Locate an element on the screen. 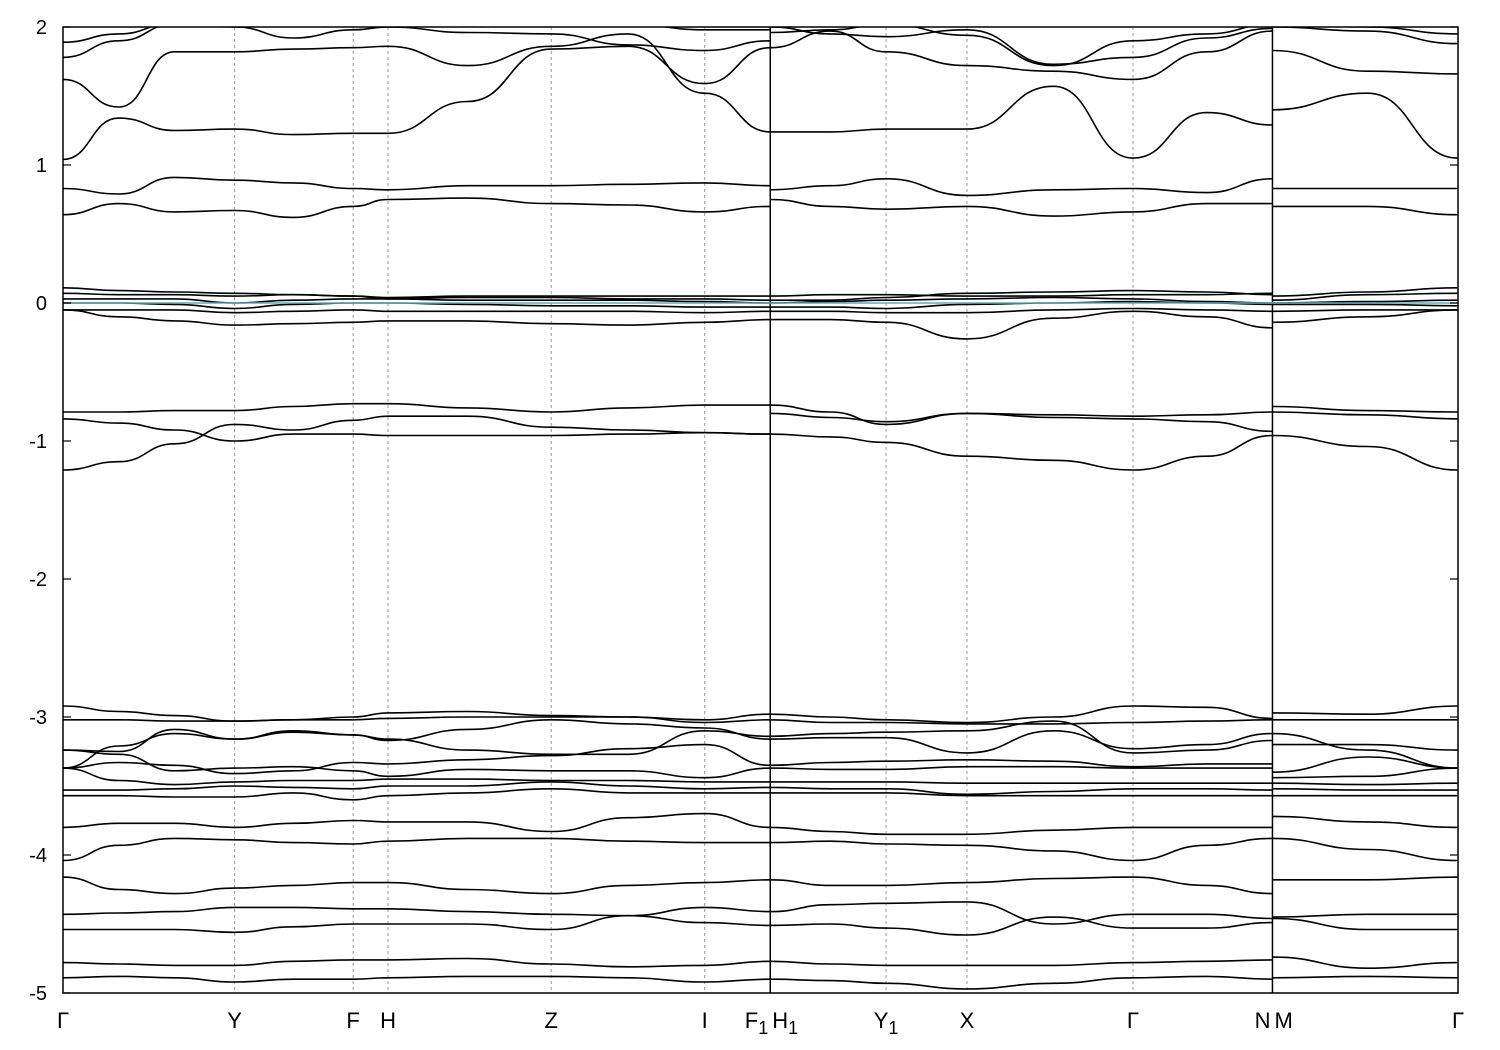  kpoint-label: X is located at coordinates (967, 1020).